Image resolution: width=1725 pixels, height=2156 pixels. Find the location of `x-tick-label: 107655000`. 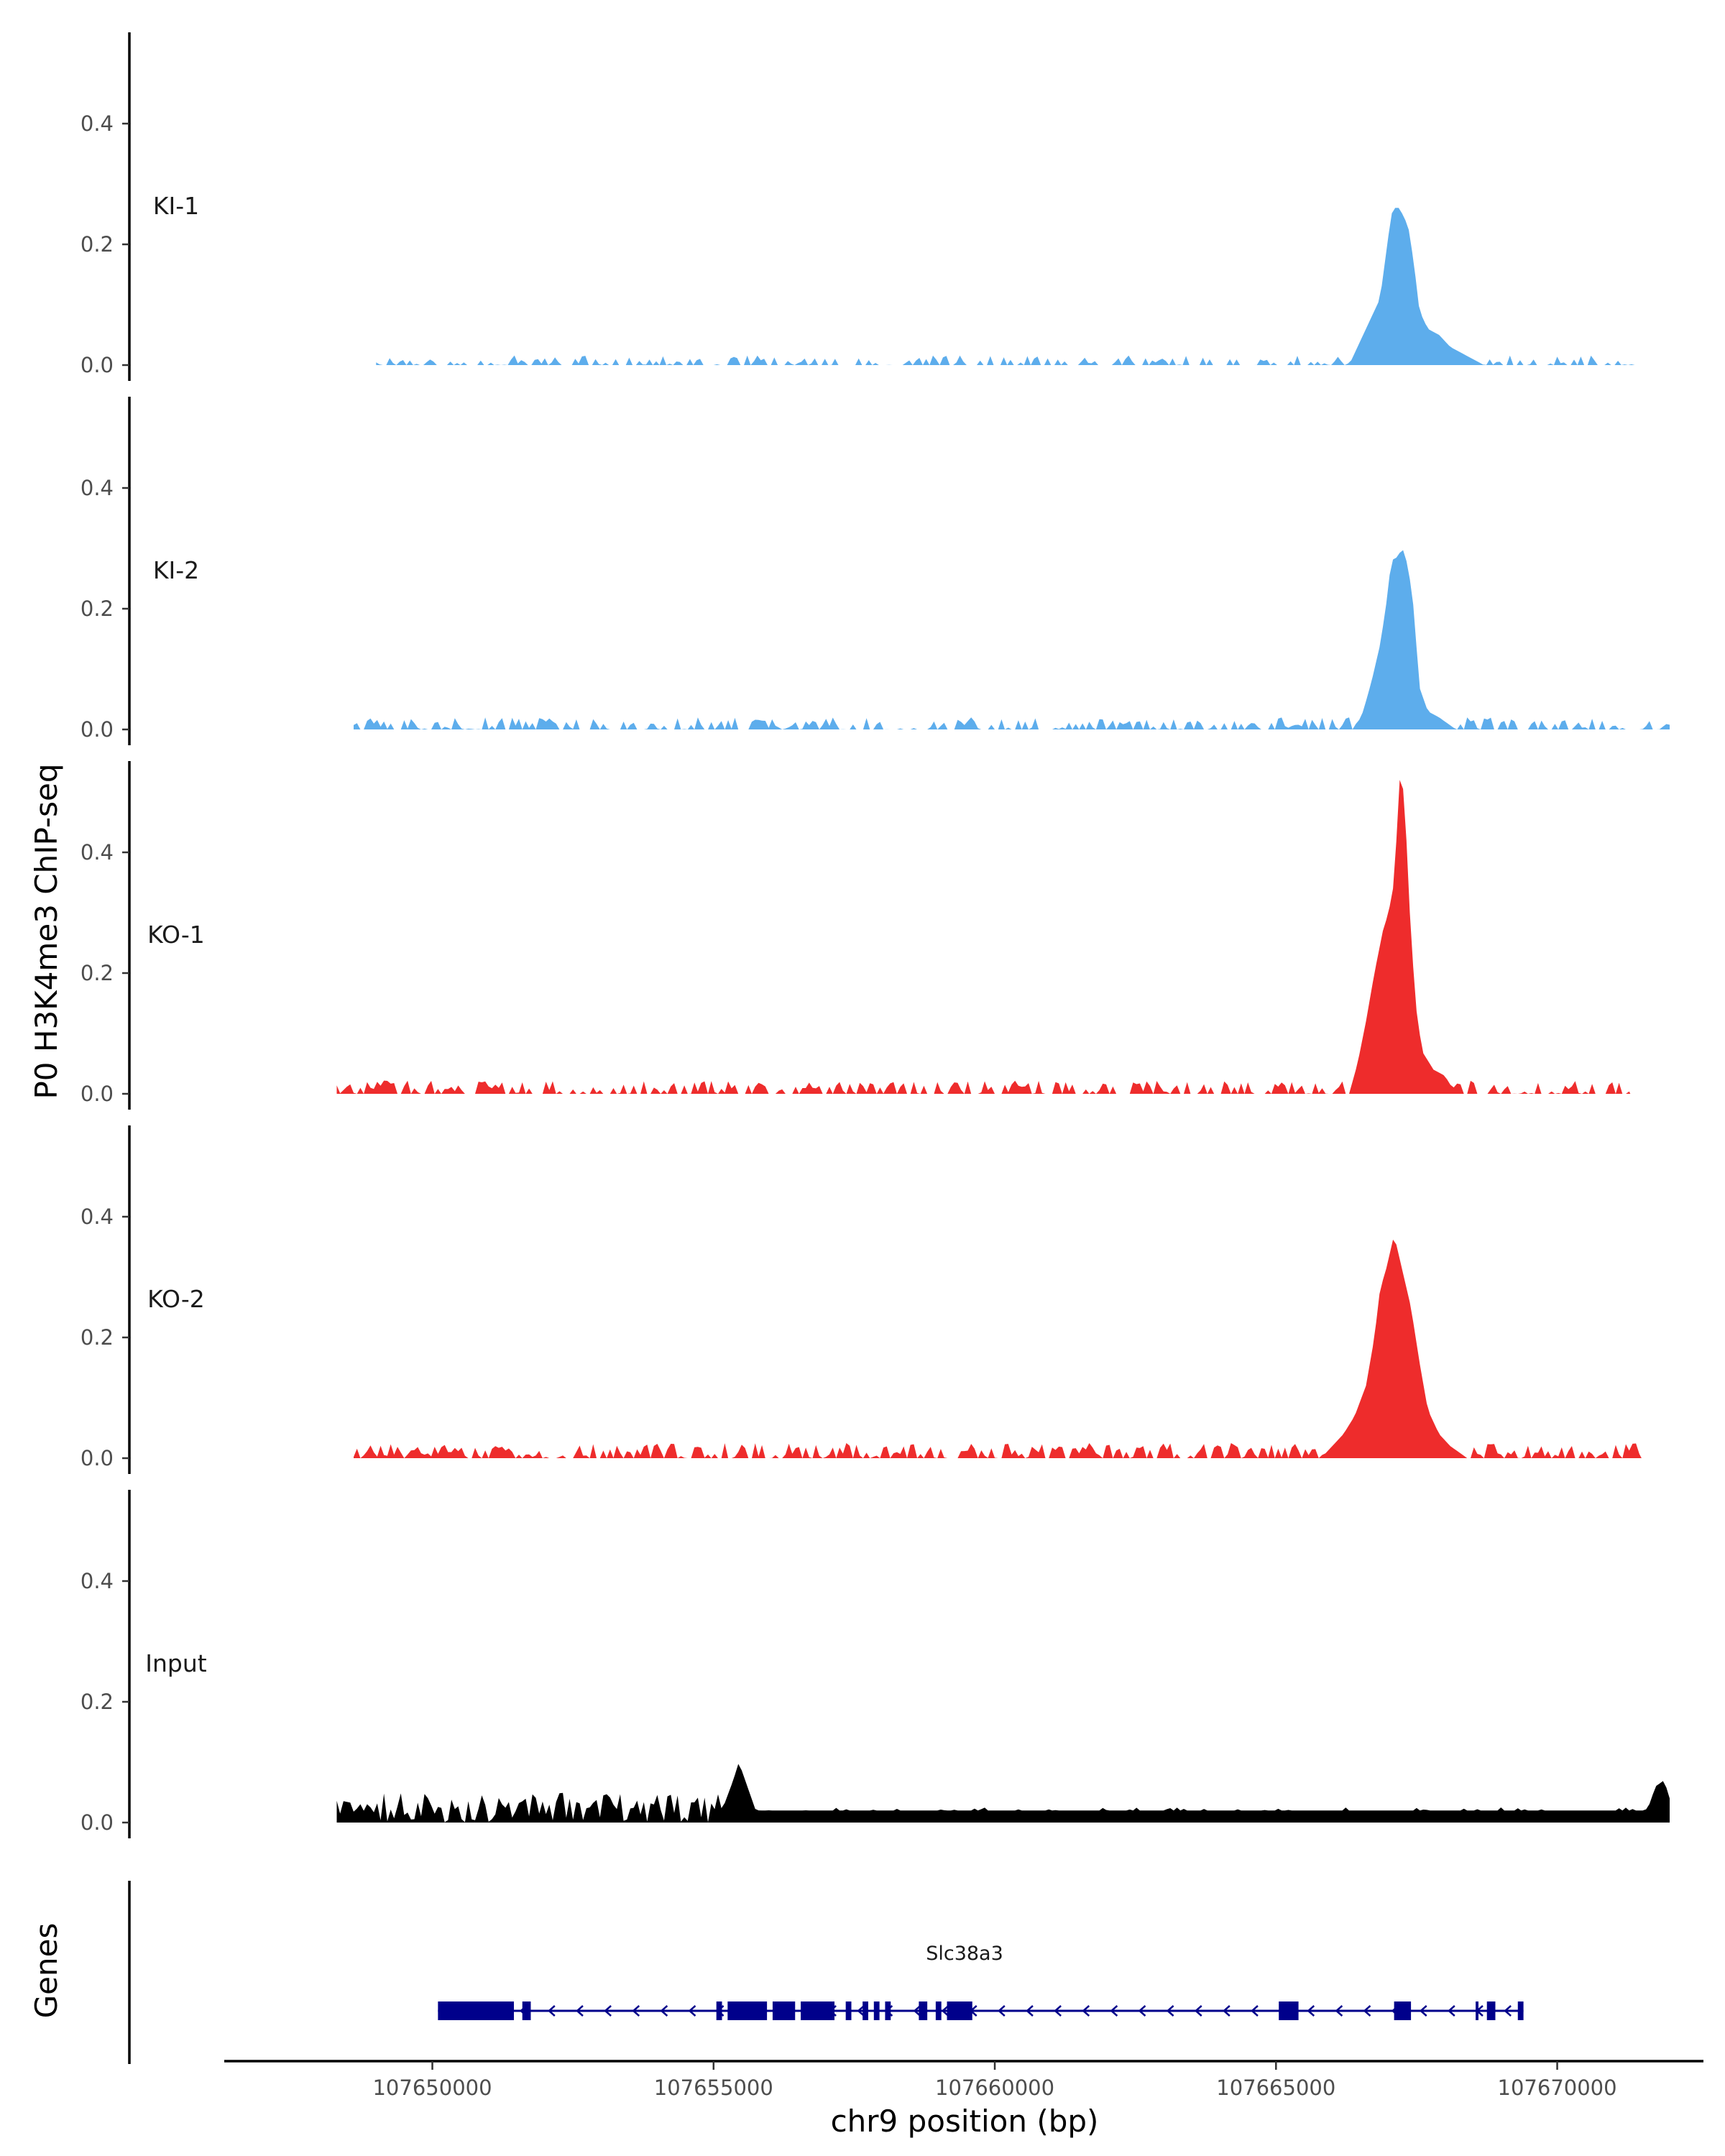

x-tick-label: 107655000 is located at coordinates (713, 2088).